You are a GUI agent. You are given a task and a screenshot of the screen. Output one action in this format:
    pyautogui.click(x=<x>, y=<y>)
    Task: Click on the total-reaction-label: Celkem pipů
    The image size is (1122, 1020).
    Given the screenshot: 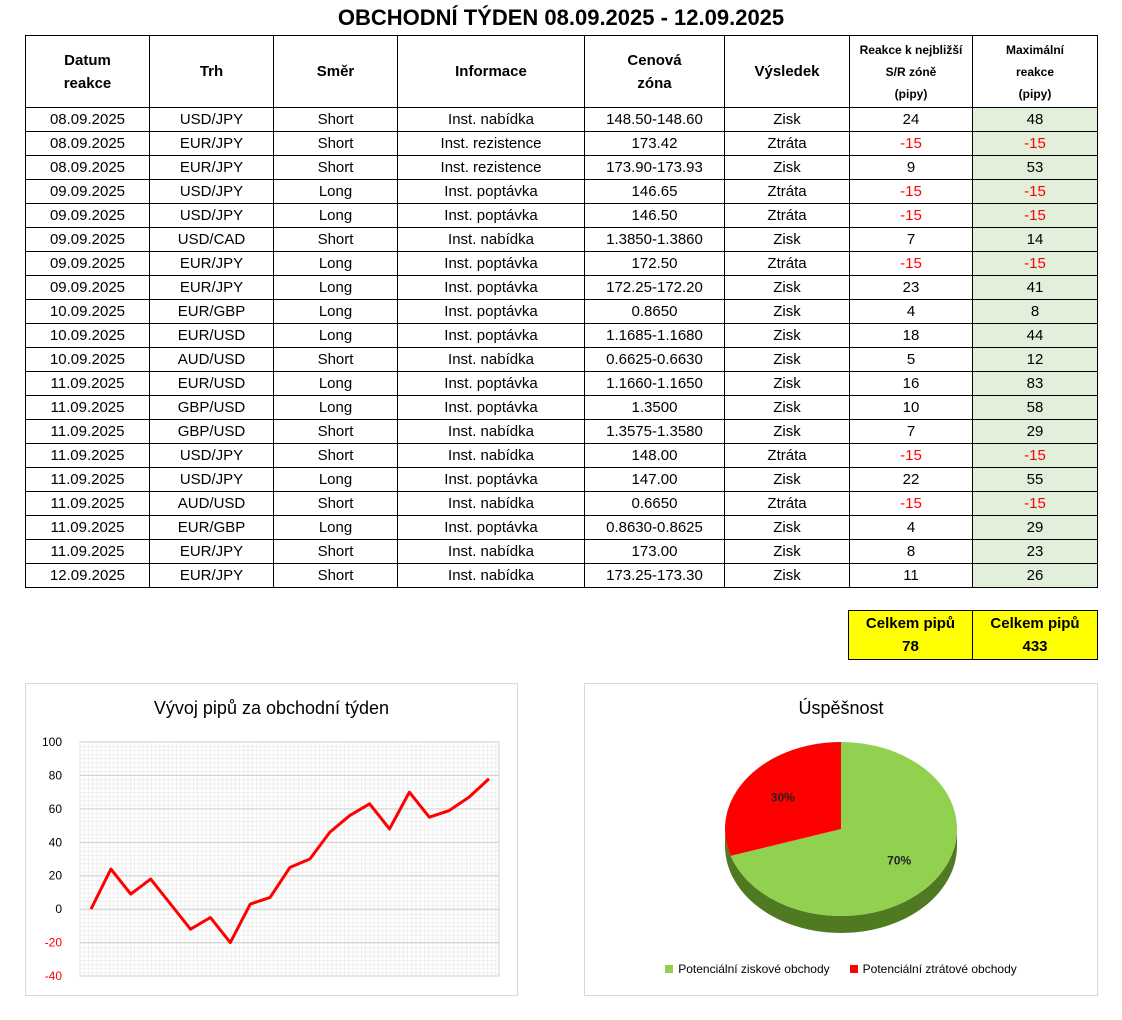 What is the action you would take?
    pyautogui.click(x=910, y=623)
    